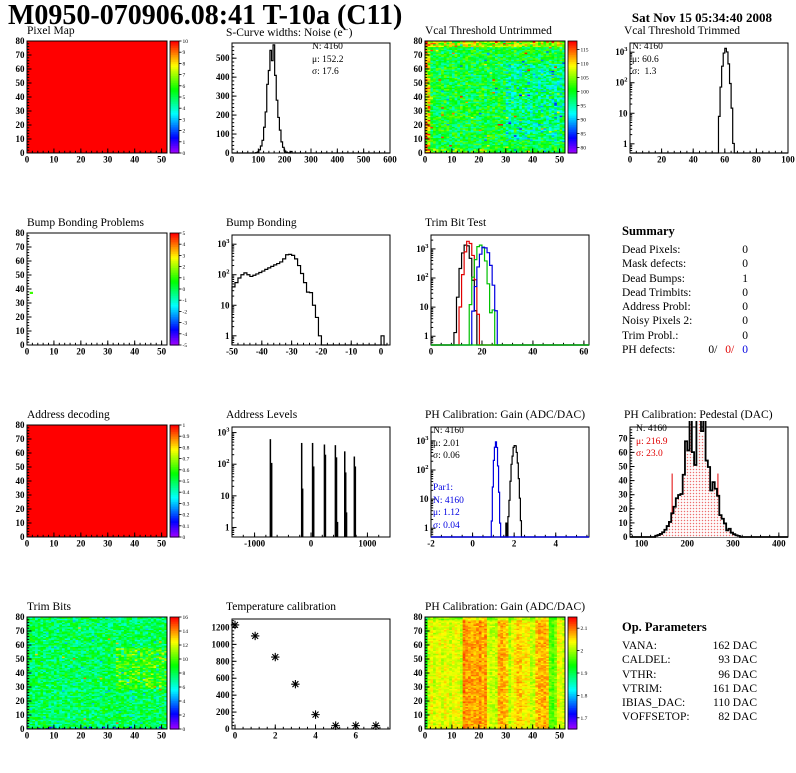 The width and height of the screenshot is (796, 773). I want to click on plot-title: PH Calibration: Pedestal (DAC), so click(698, 415).